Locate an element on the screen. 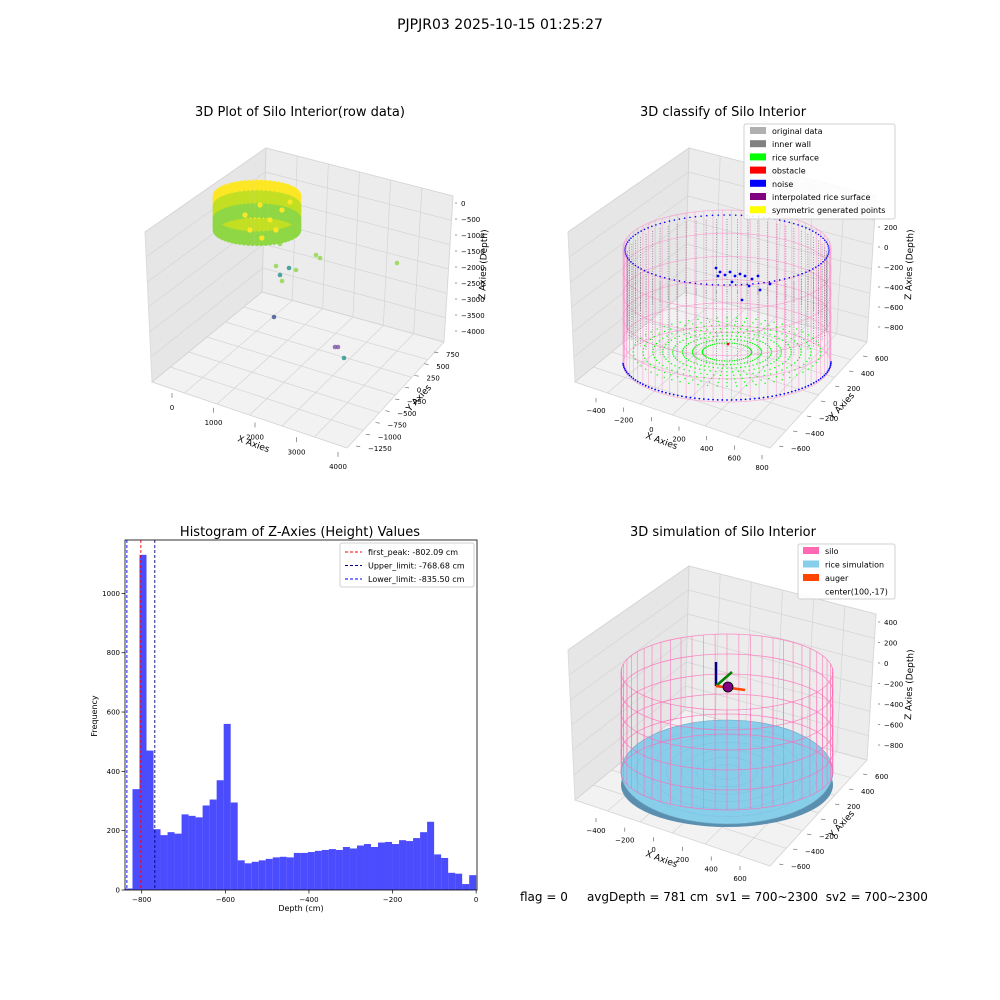 This screenshot has width=1000, height=1000. legend-label: silo is located at coordinates (832, 551).